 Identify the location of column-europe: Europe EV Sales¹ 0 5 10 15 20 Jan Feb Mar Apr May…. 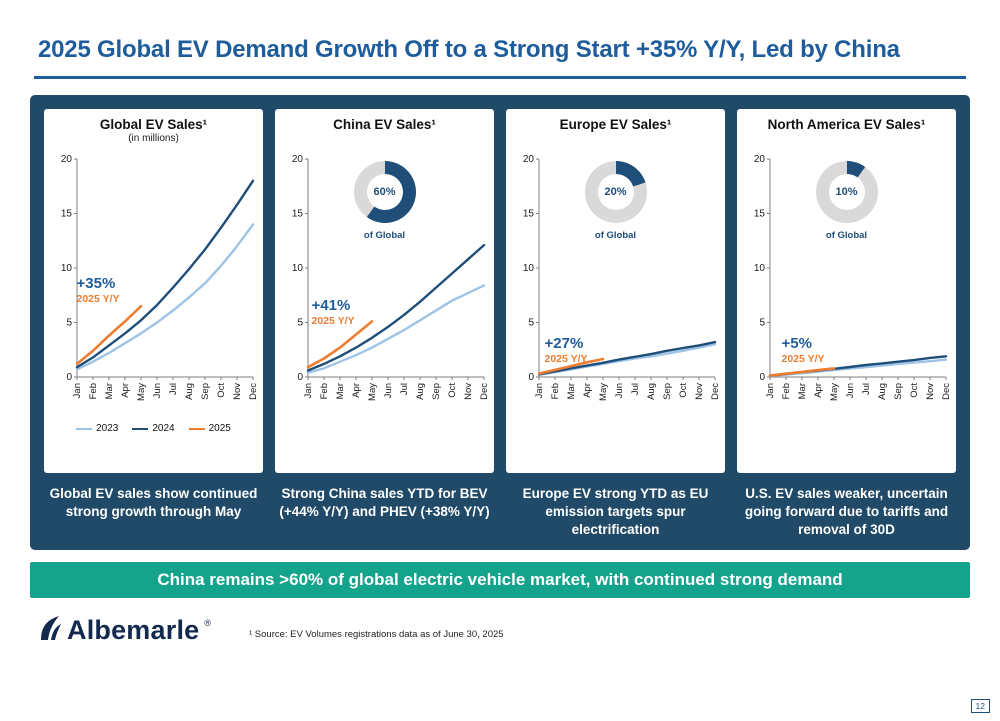
(615, 323).